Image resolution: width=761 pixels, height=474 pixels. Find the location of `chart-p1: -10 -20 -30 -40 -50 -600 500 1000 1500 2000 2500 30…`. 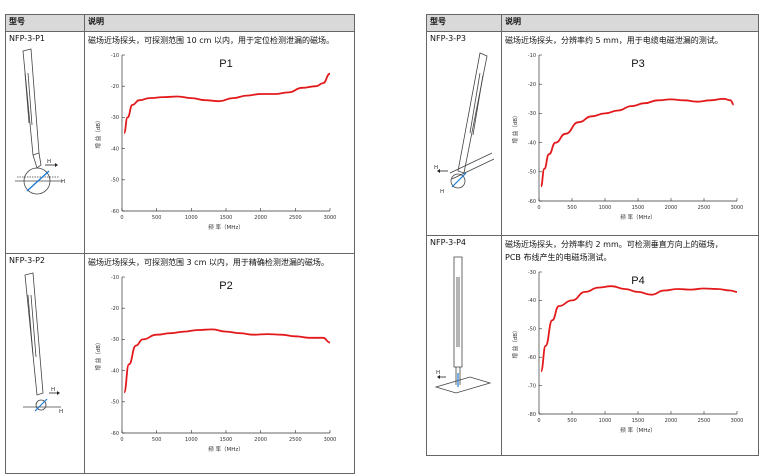

chart-p1: -10 -20 -30 -40 -50 -600 500 1000 1500 2000 2500 30… is located at coordinates (215, 142).